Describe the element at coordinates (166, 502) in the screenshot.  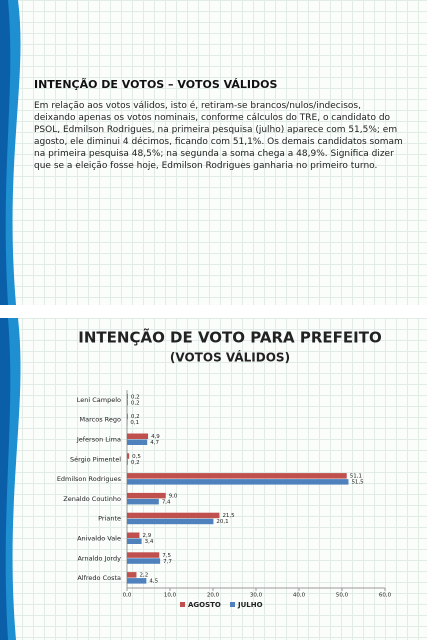
I see `value-label: 7,4` at that location.